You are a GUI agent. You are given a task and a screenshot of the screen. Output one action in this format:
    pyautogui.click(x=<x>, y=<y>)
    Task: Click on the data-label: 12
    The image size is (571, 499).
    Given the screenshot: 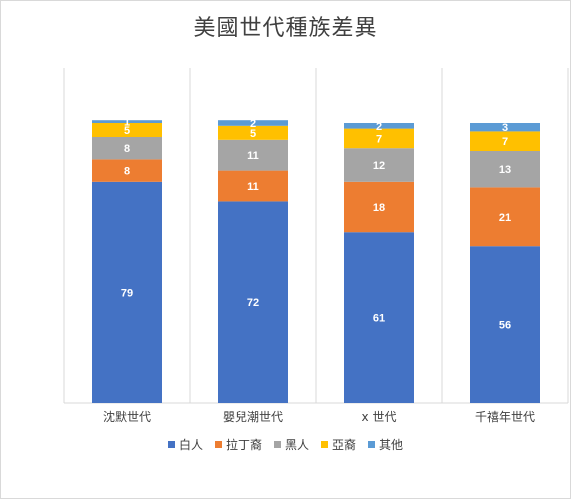 What is the action you would take?
    pyautogui.click(x=379, y=166)
    